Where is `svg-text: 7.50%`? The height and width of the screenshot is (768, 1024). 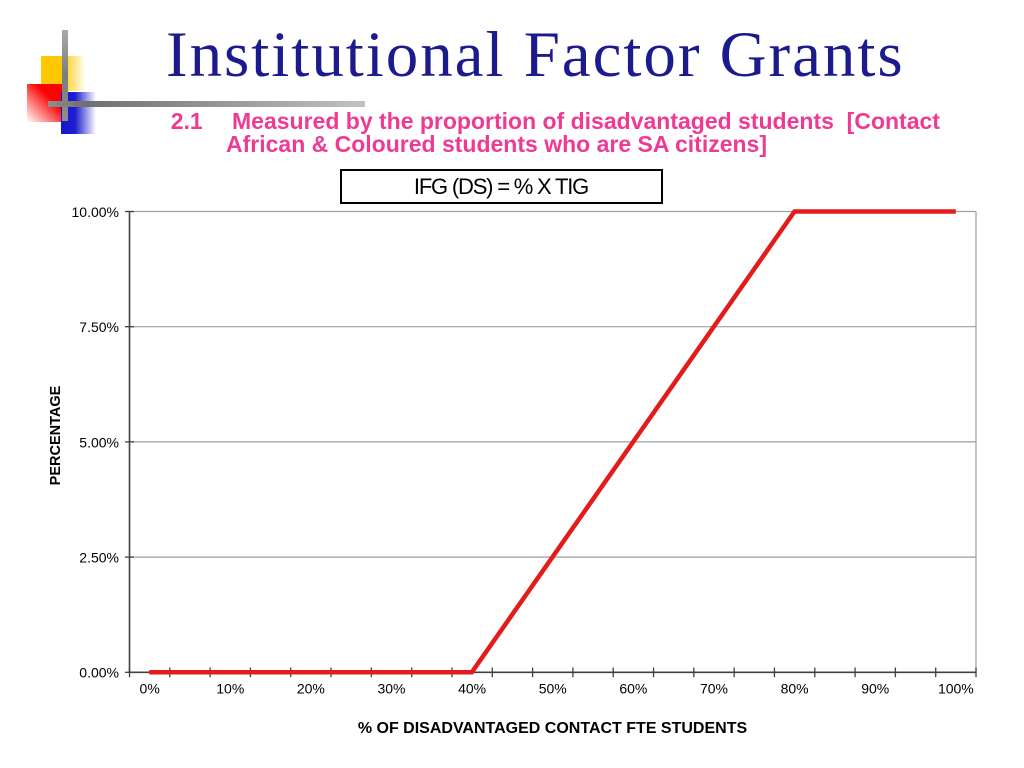
svg-text: 7.50% is located at coordinates (99, 327).